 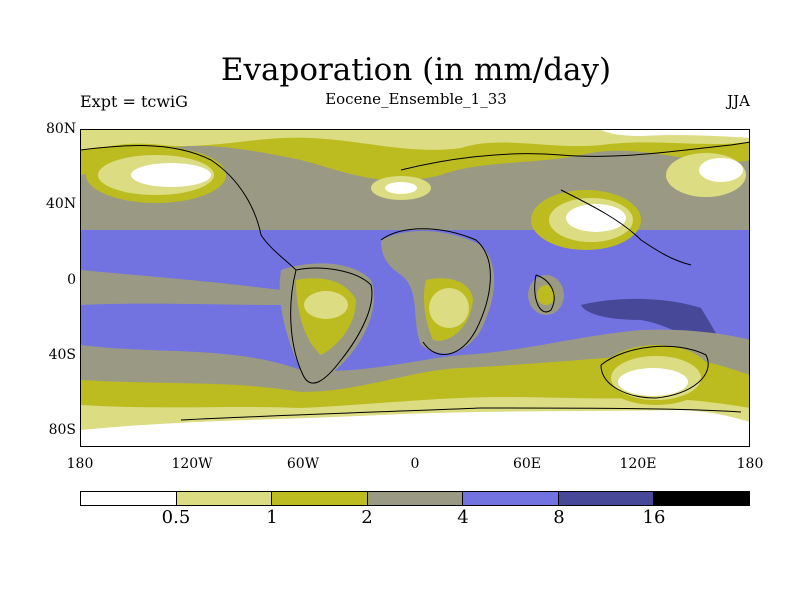 I want to click on plot-title: Evaporation (in mm/day), so click(x=416, y=70).